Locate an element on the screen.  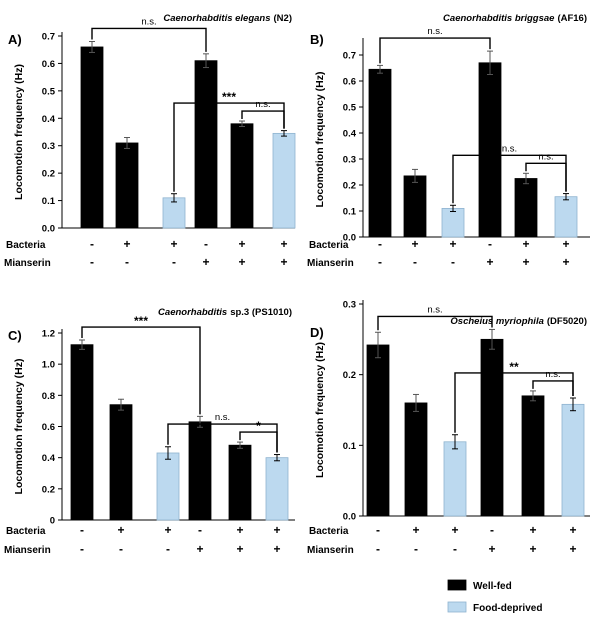
panel-title: Oscheius myriophila (DF5020) is located at coordinates (518, 321).